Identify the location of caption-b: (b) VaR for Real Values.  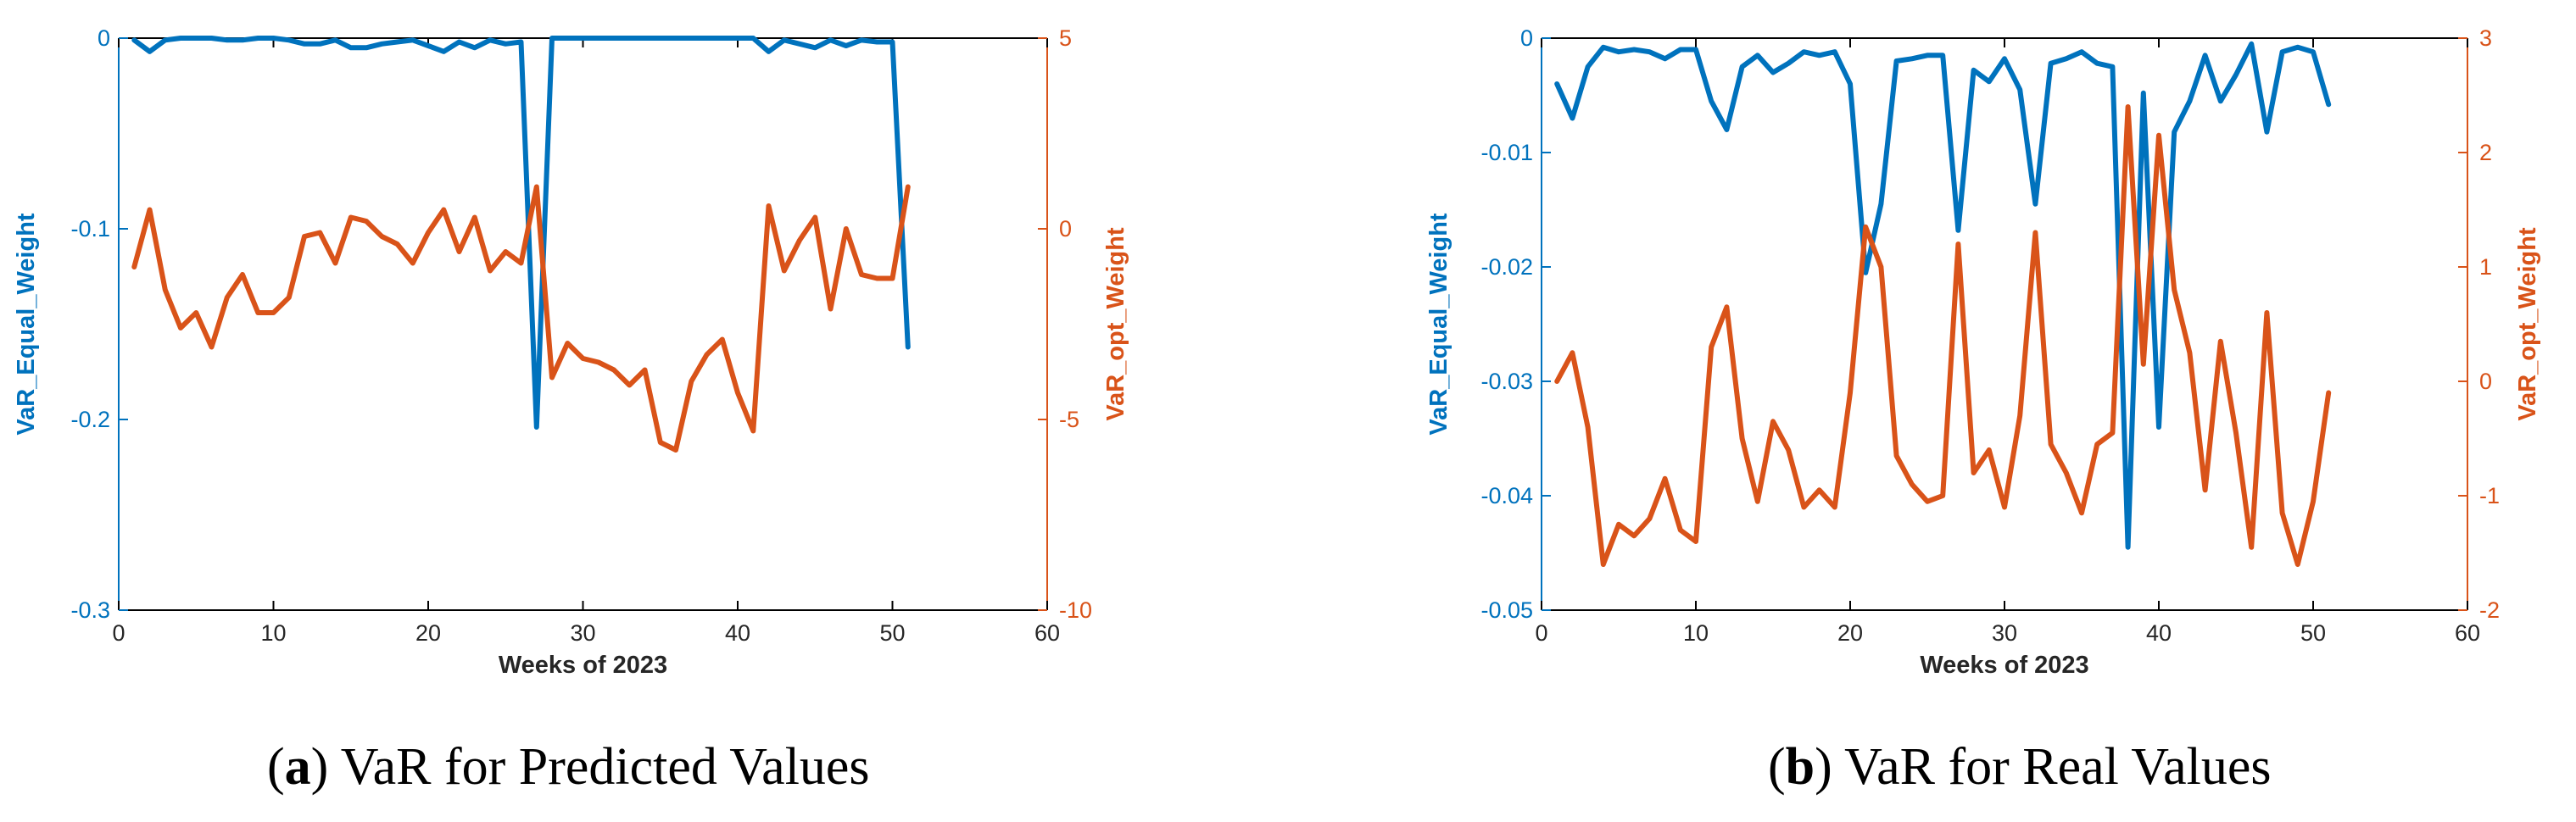
(2020, 767).